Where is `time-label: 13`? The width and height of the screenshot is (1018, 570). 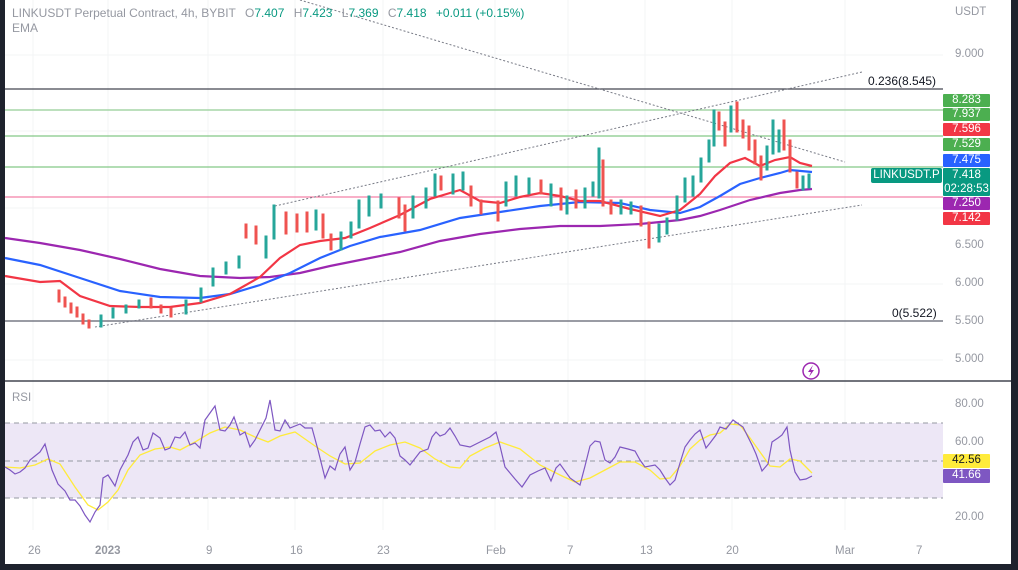 time-label: 13 is located at coordinates (646, 551).